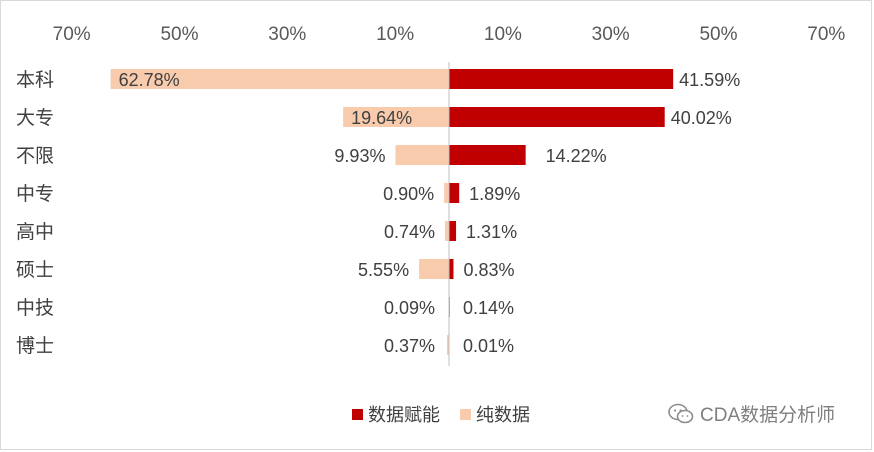 This screenshot has height=452, width=874. I want to click on category-label: 大专, so click(35, 118).